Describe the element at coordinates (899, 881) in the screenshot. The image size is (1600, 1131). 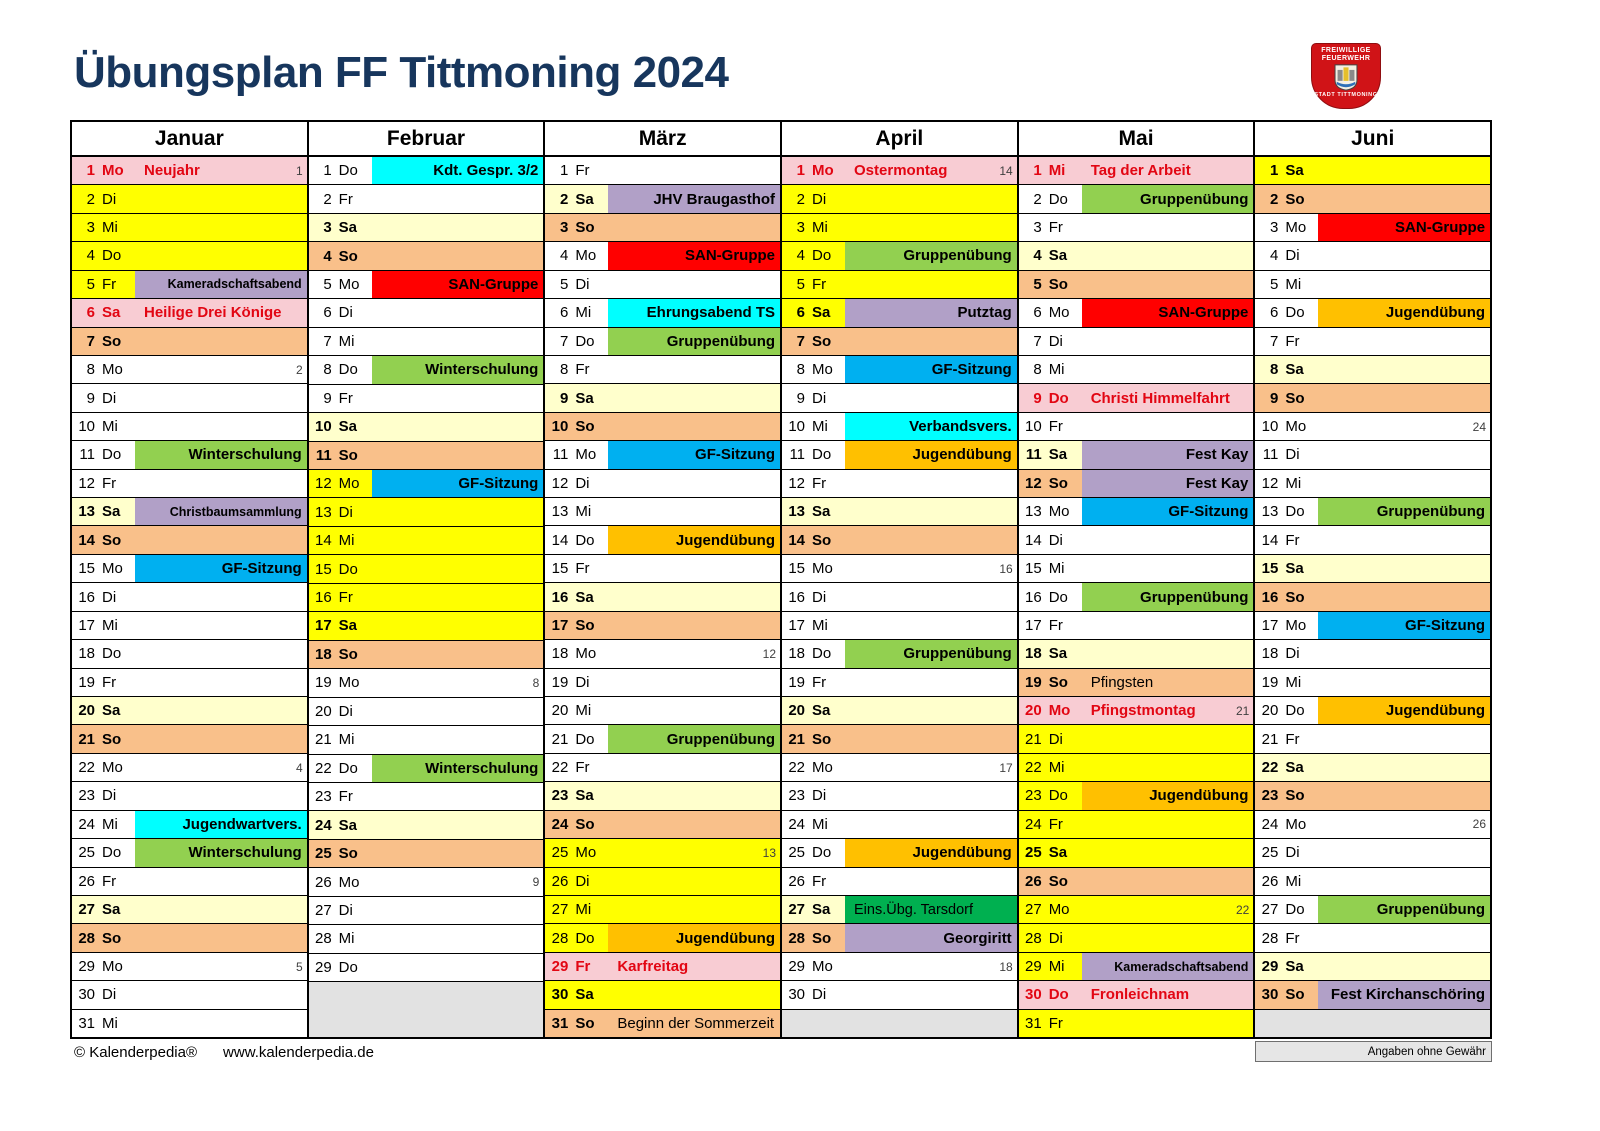
I see `day-row: 26 Fr` at that location.